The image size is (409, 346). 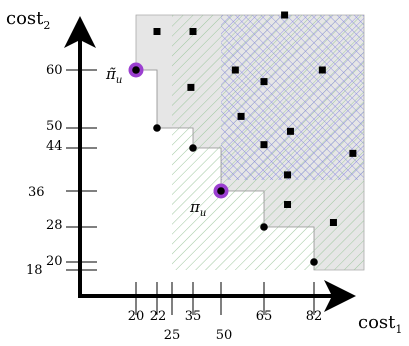 I want to click on pi-label: πu, so click(x=197, y=208).